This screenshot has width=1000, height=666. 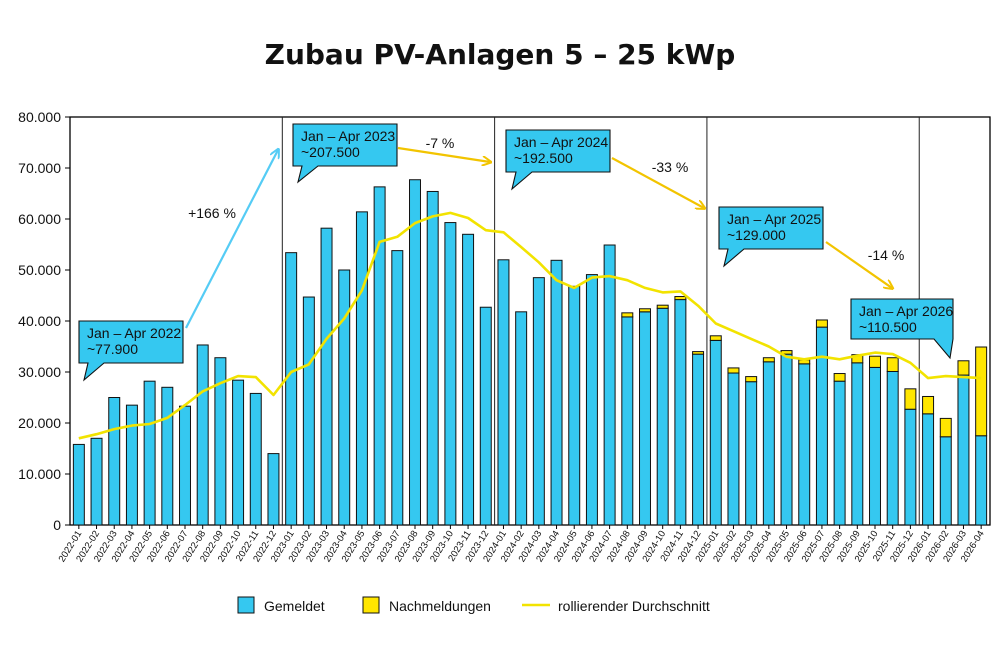 What do you see at coordinates (888, 327) in the screenshot?
I see `callout-total-value: ~110.500` at bounding box center [888, 327].